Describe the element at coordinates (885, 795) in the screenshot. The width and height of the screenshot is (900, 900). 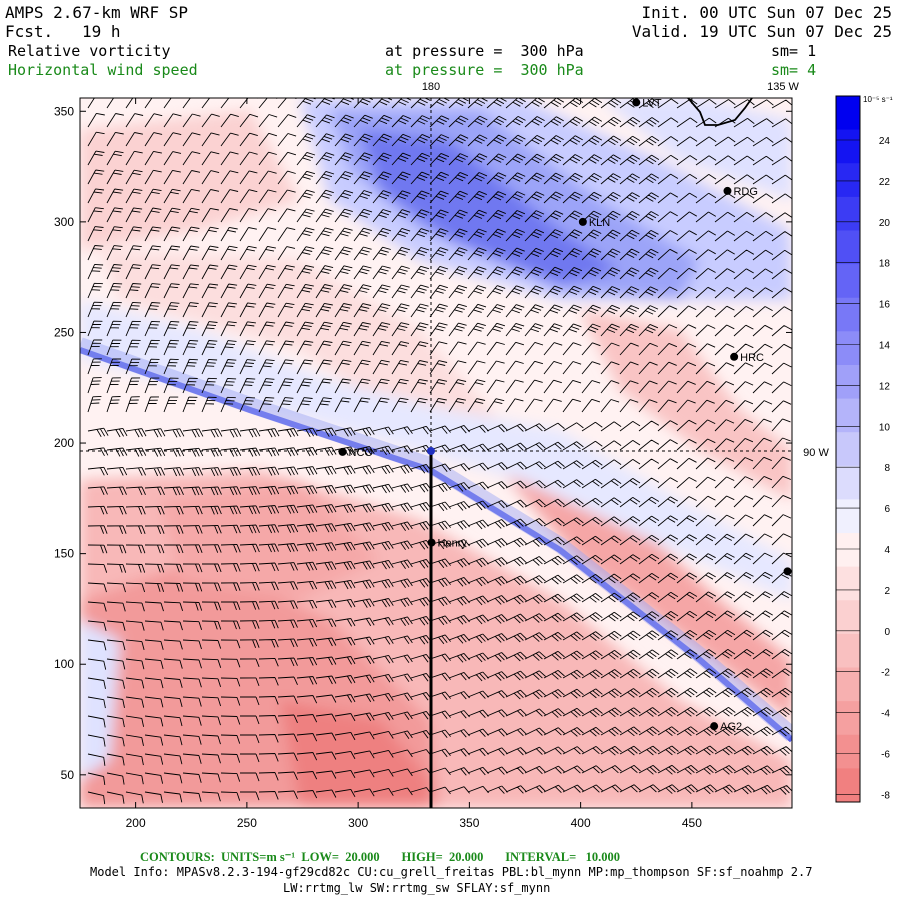
I see `colorbar-label: -8` at that location.